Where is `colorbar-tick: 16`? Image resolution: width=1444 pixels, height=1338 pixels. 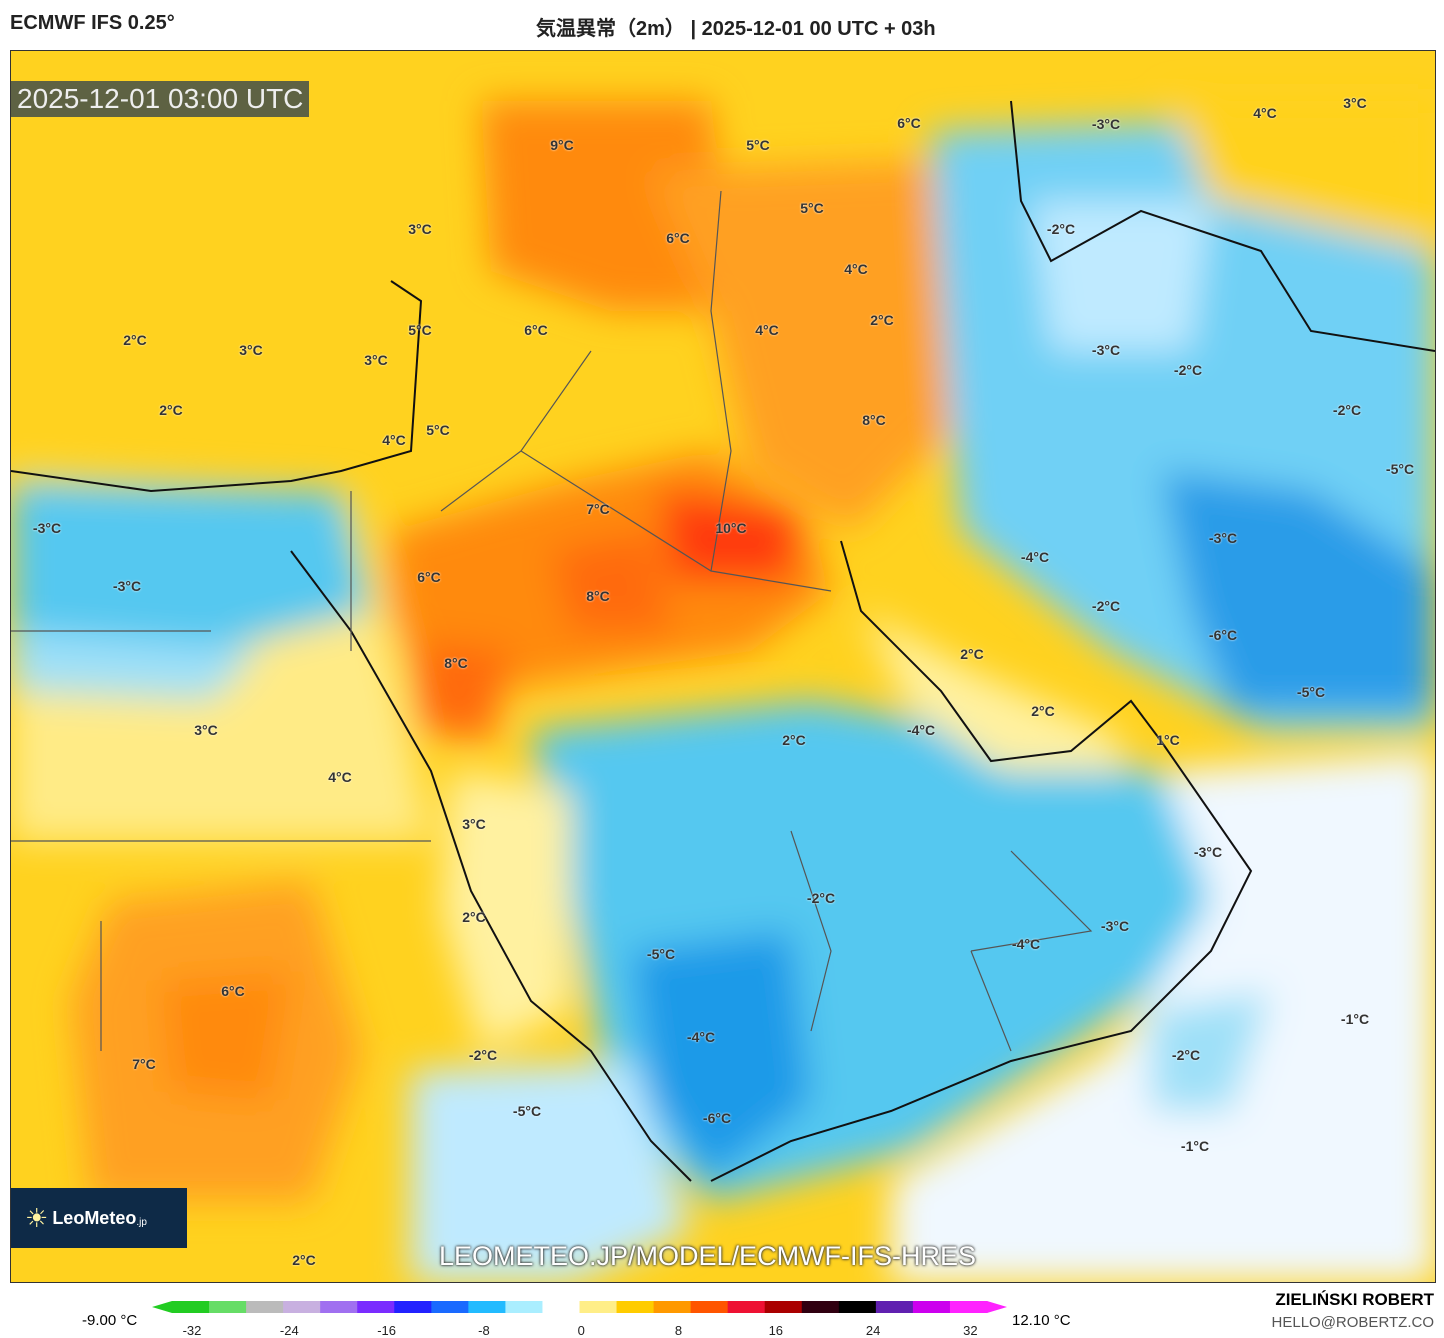 colorbar-tick: 16 is located at coordinates (776, 1330).